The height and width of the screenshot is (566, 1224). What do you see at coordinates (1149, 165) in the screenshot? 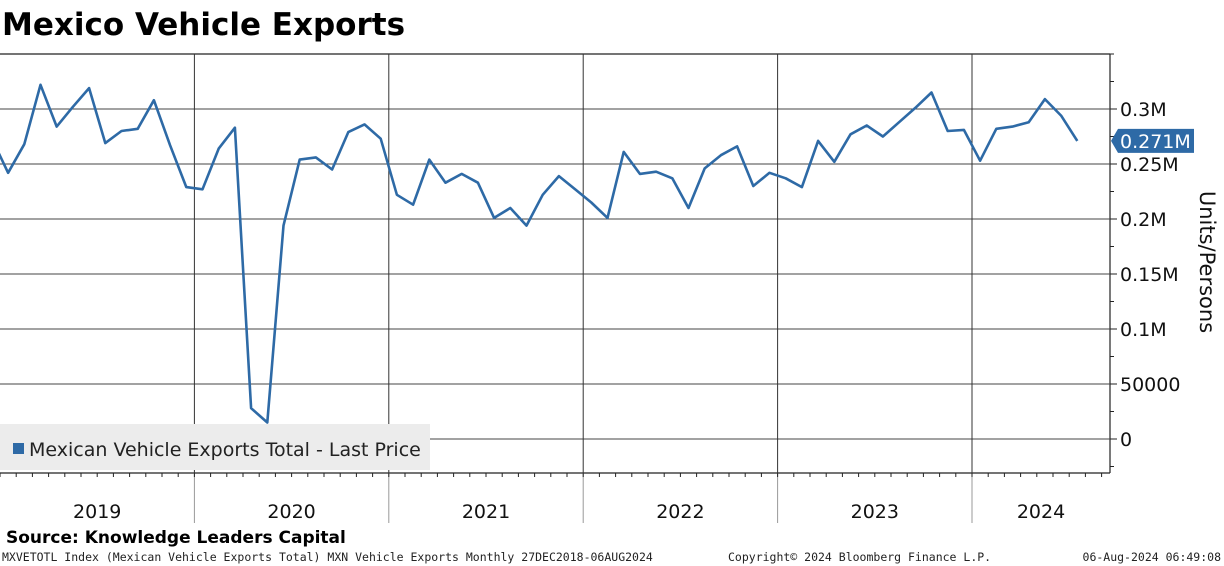
I see `y-tick-label: 0.25M` at bounding box center [1149, 165].